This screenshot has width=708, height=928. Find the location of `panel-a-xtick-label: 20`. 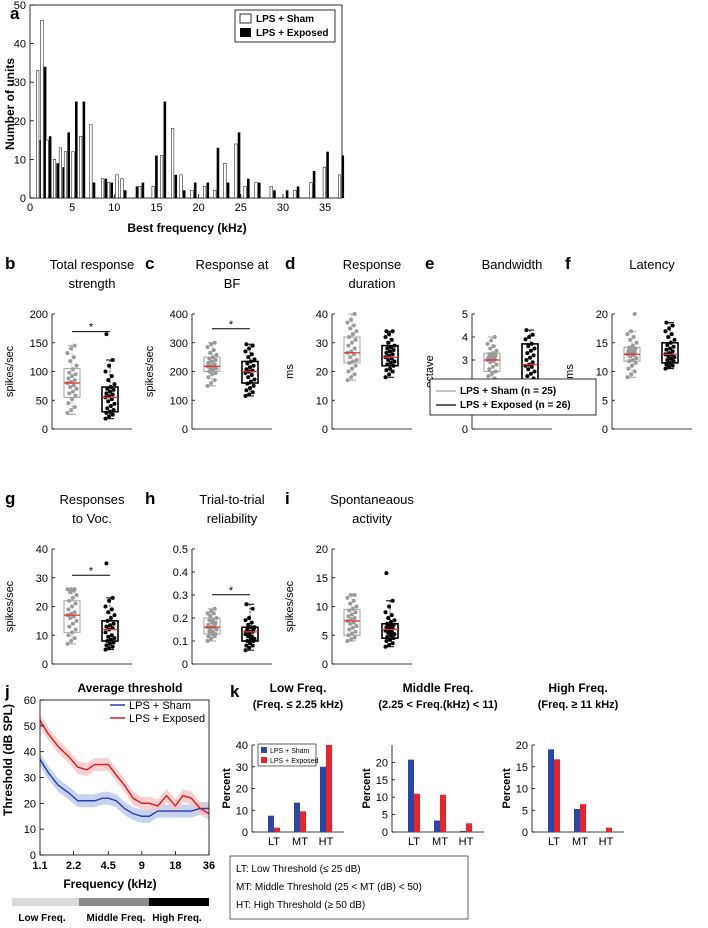

panel-a-xtick-label: 20 is located at coordinates (199, 208).